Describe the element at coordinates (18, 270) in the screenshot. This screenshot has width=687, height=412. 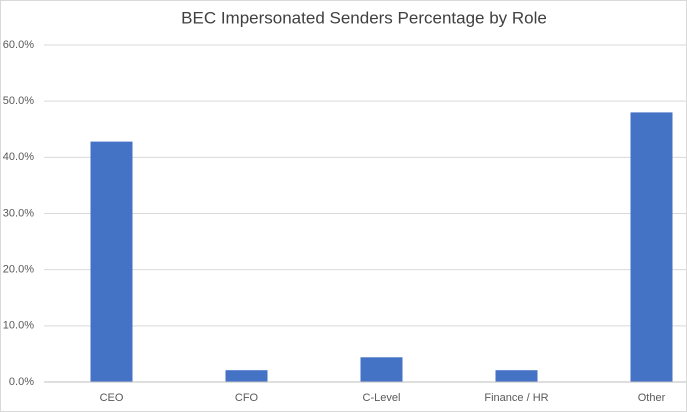
I see `y-tick-label: 20.0%` at that location.